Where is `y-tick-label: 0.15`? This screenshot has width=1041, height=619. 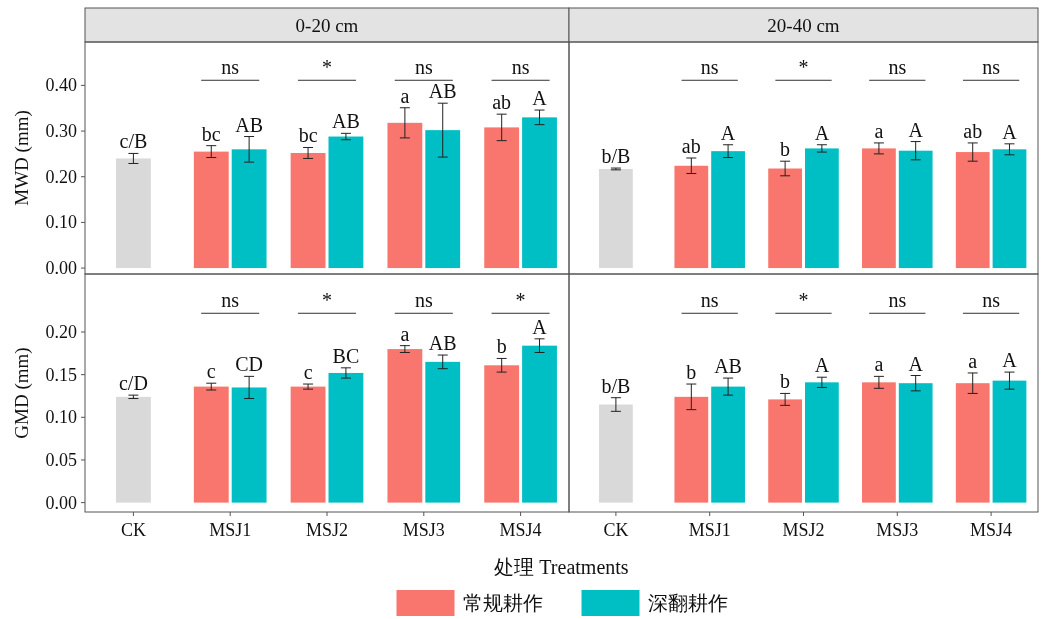
y-tick-label: 0.15 is located at coordinates (61, 374).